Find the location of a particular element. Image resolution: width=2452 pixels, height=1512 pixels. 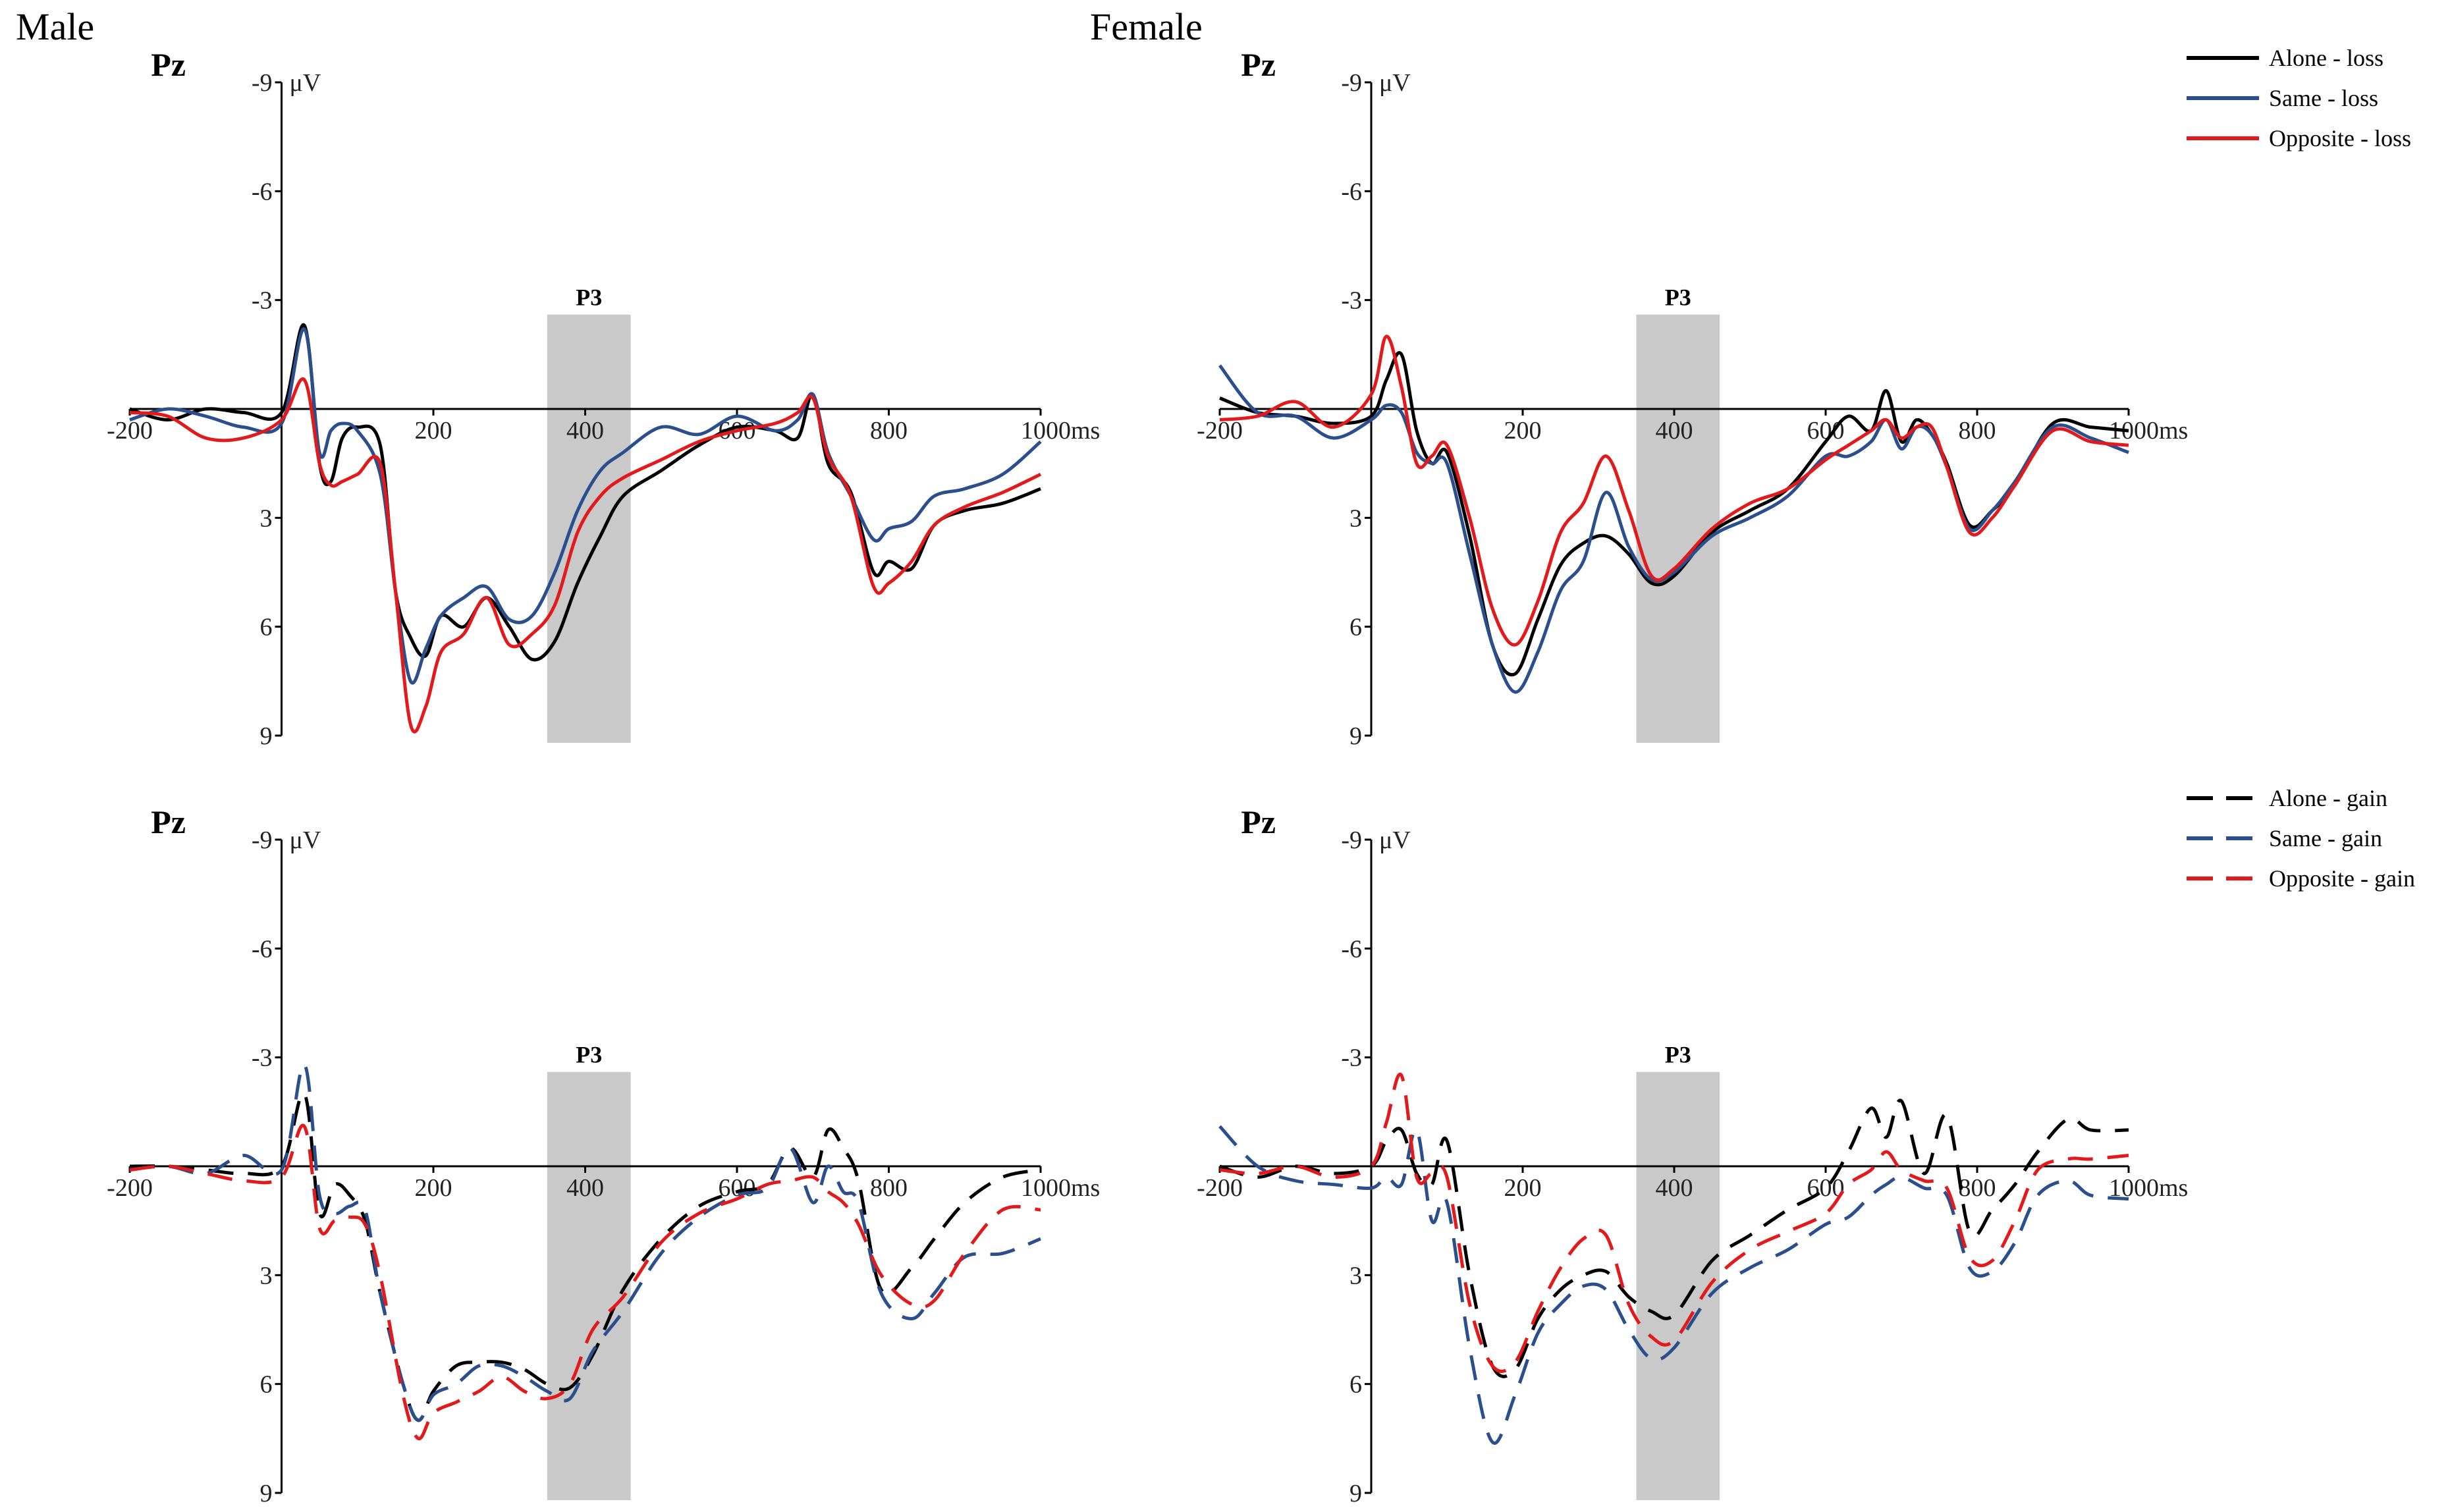

legend-label: Alone - gain is located at coordinates (2328, 798).